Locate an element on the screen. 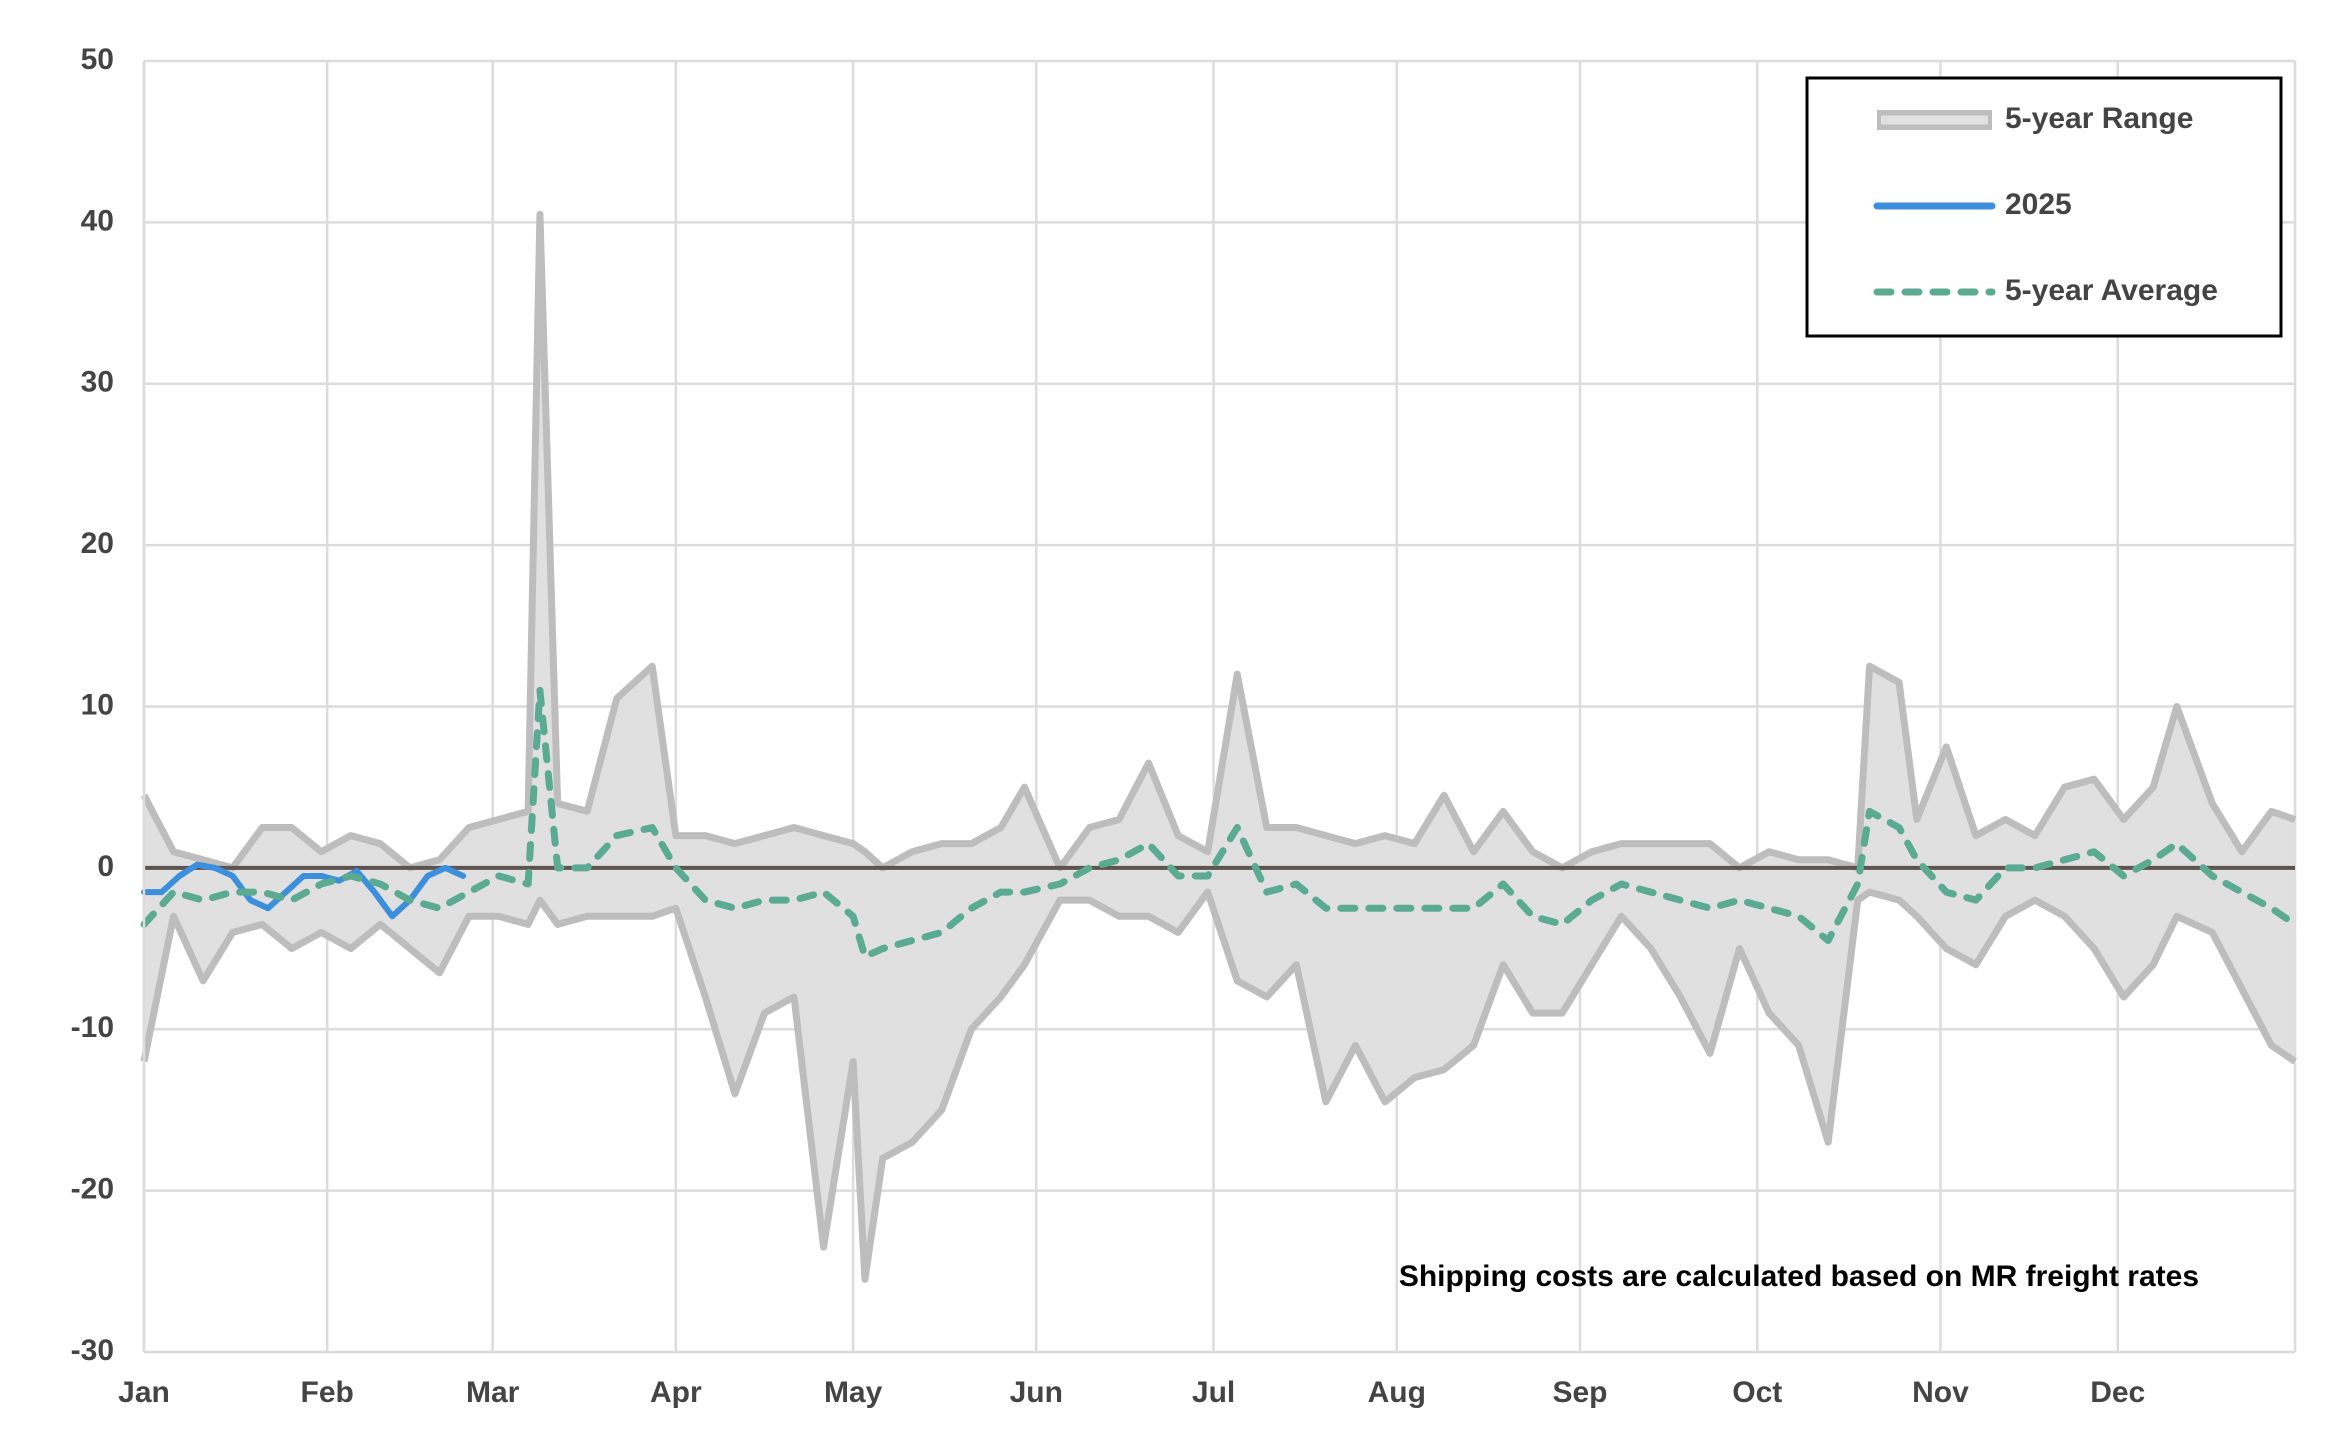 This screenshot has height=1429, width=2340. legend: 5-year Range 2025 5-year Average is located at coordinates (2044, 207).